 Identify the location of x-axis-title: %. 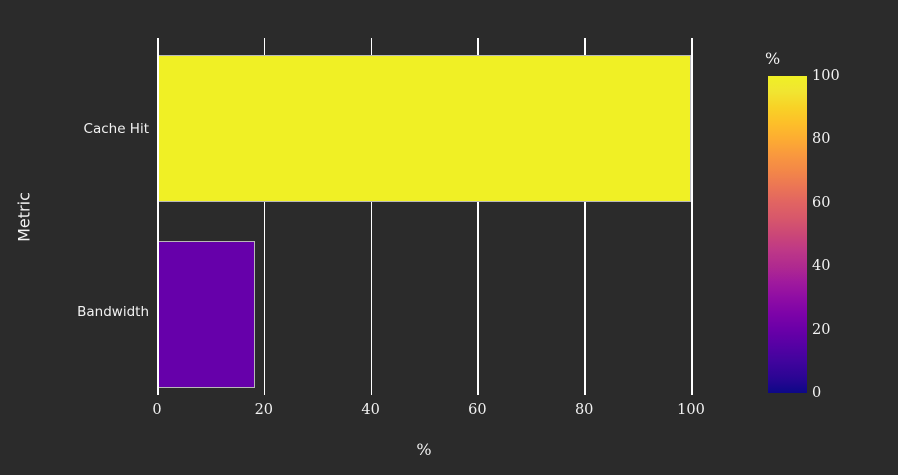
(424, 449).